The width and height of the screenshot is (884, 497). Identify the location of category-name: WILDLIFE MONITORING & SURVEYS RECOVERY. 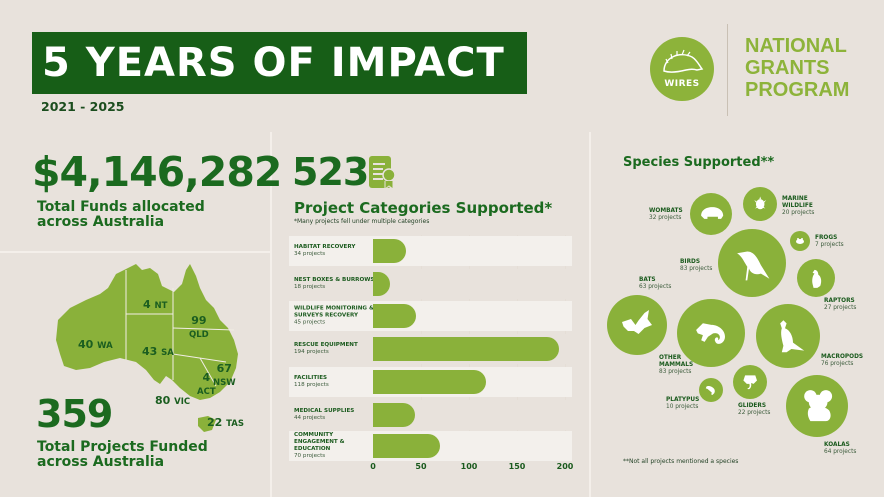
(334, 312).